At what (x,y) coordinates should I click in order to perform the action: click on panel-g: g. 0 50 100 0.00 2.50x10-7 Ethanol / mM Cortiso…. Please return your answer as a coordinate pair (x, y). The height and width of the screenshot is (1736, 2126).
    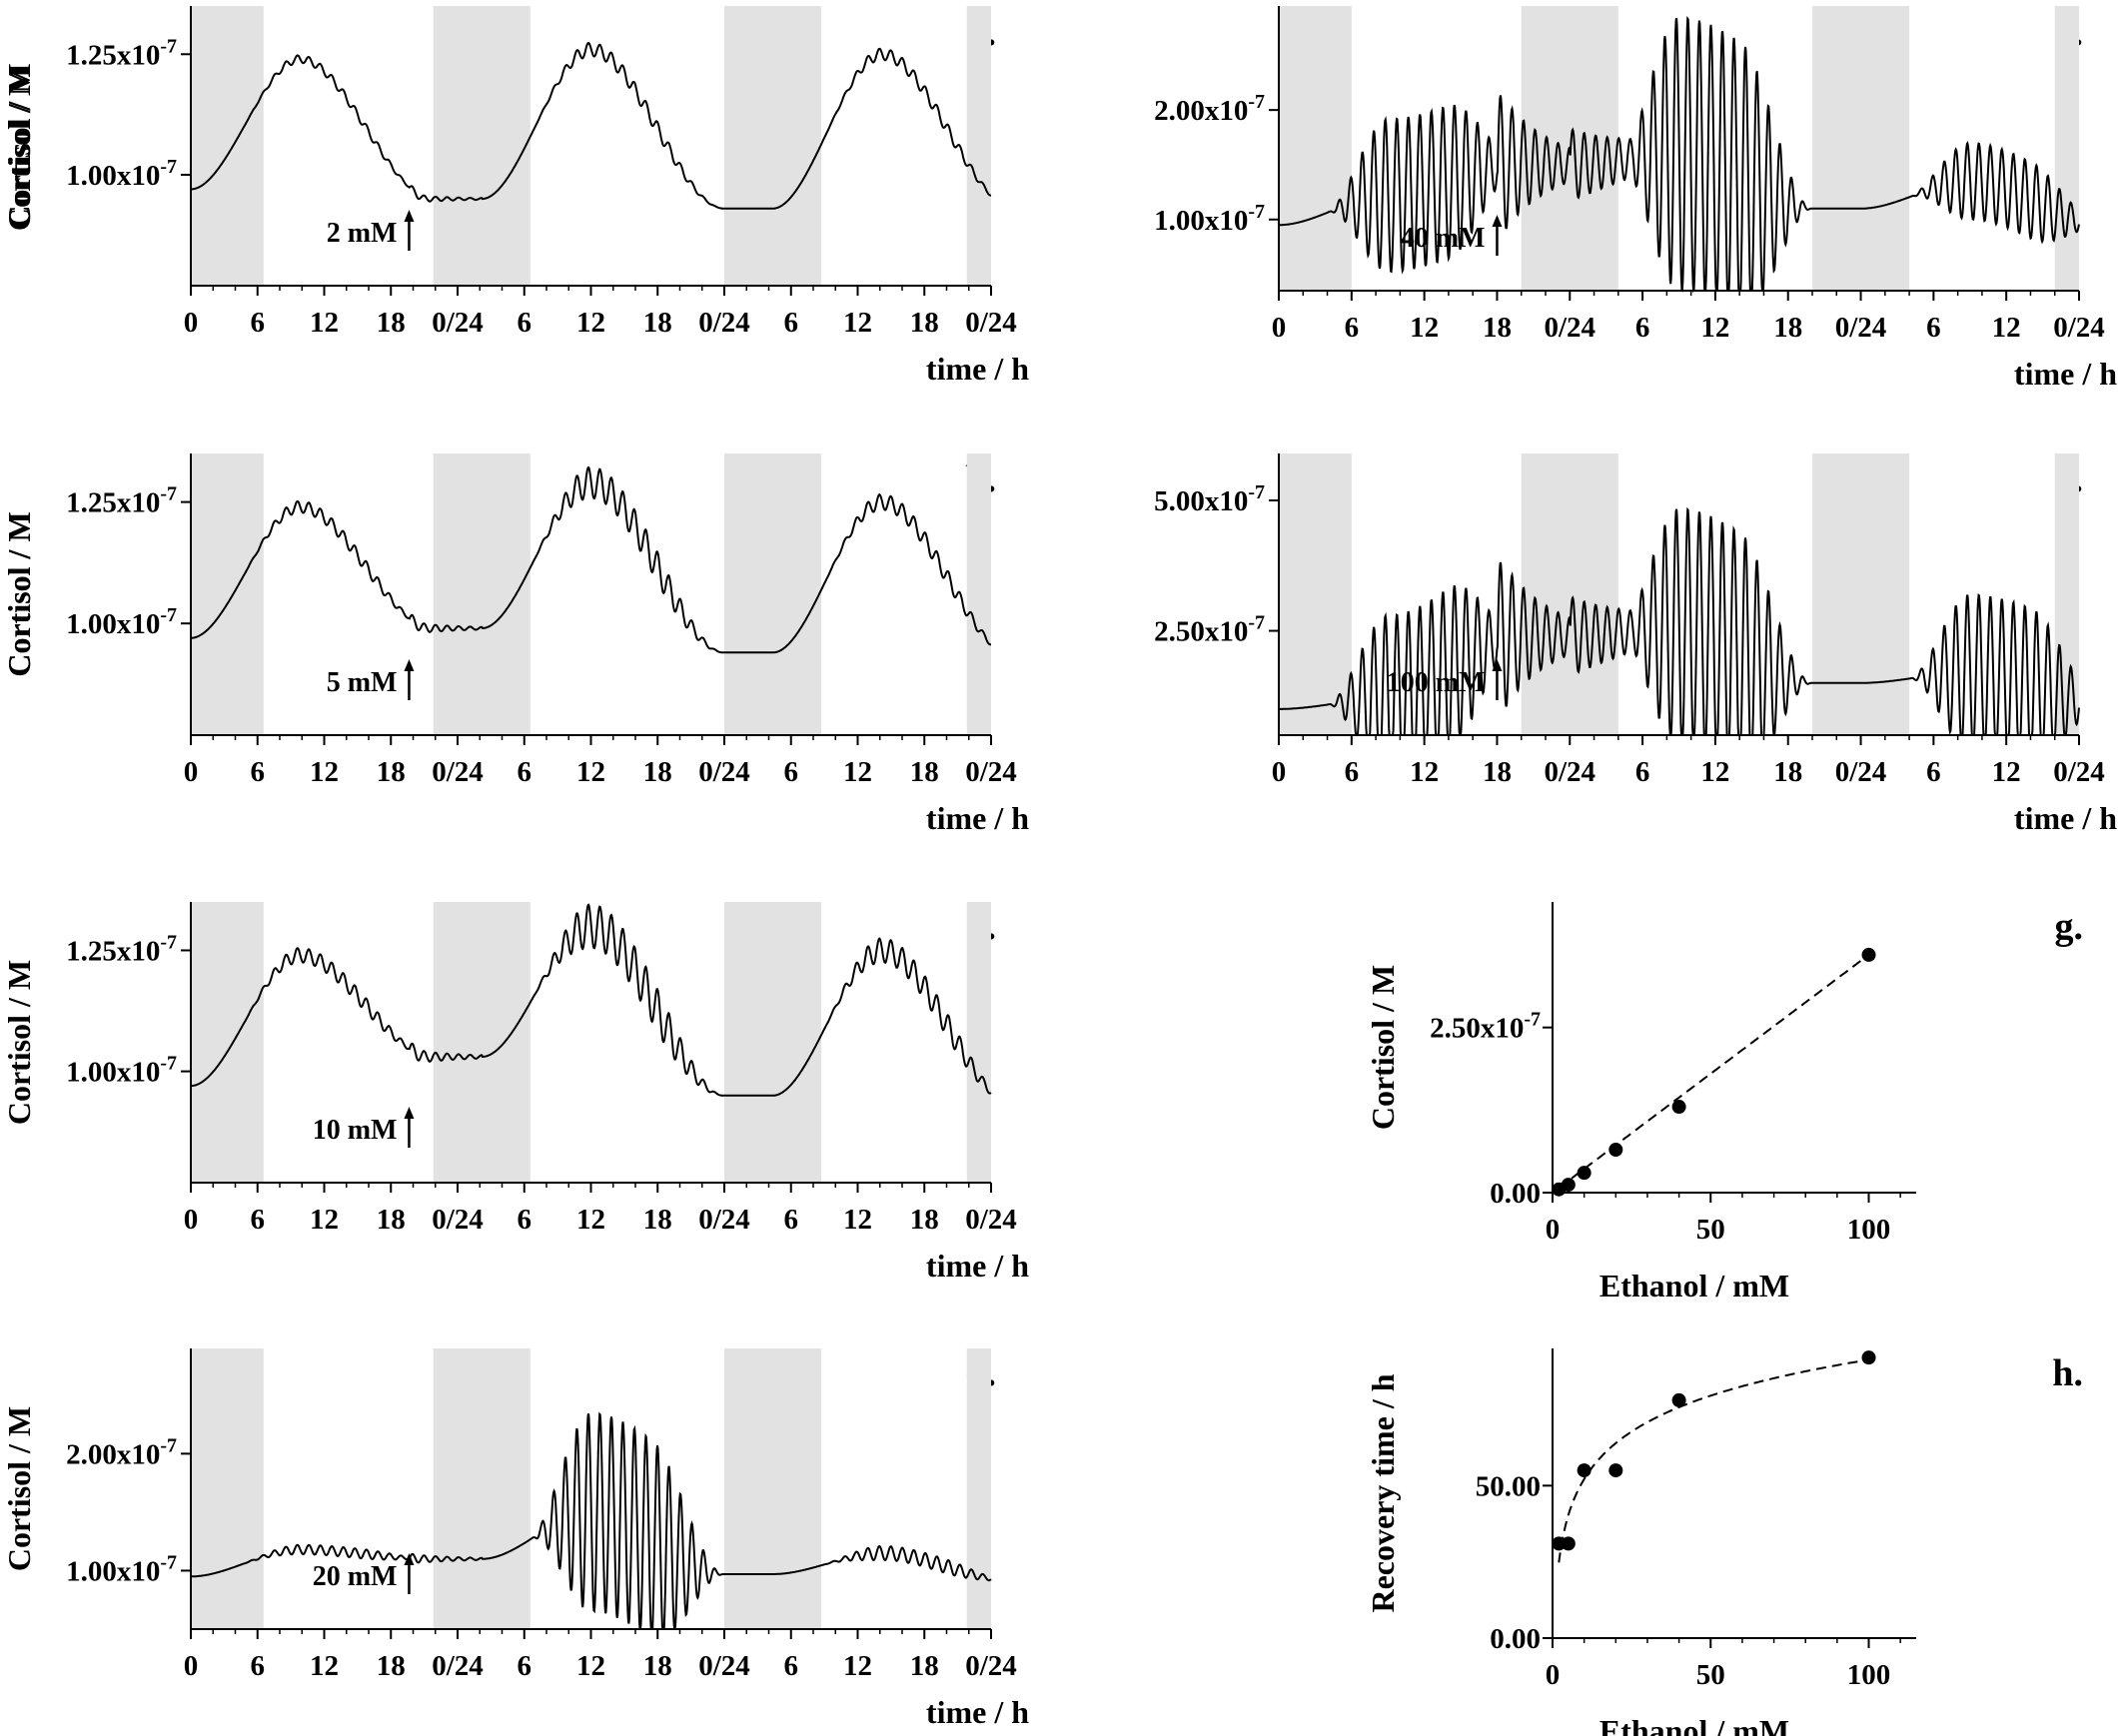
    Looking at the image, I should click on (1724, 1102).